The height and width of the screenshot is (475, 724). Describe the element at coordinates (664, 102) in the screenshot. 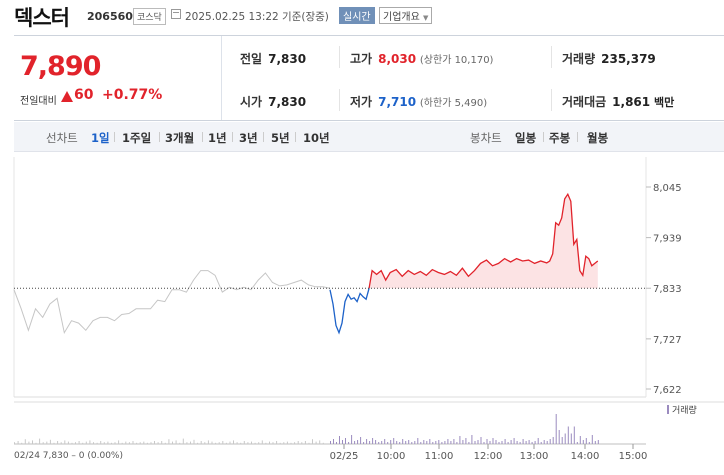

I see `trade-value-unit: 백만` at that location.